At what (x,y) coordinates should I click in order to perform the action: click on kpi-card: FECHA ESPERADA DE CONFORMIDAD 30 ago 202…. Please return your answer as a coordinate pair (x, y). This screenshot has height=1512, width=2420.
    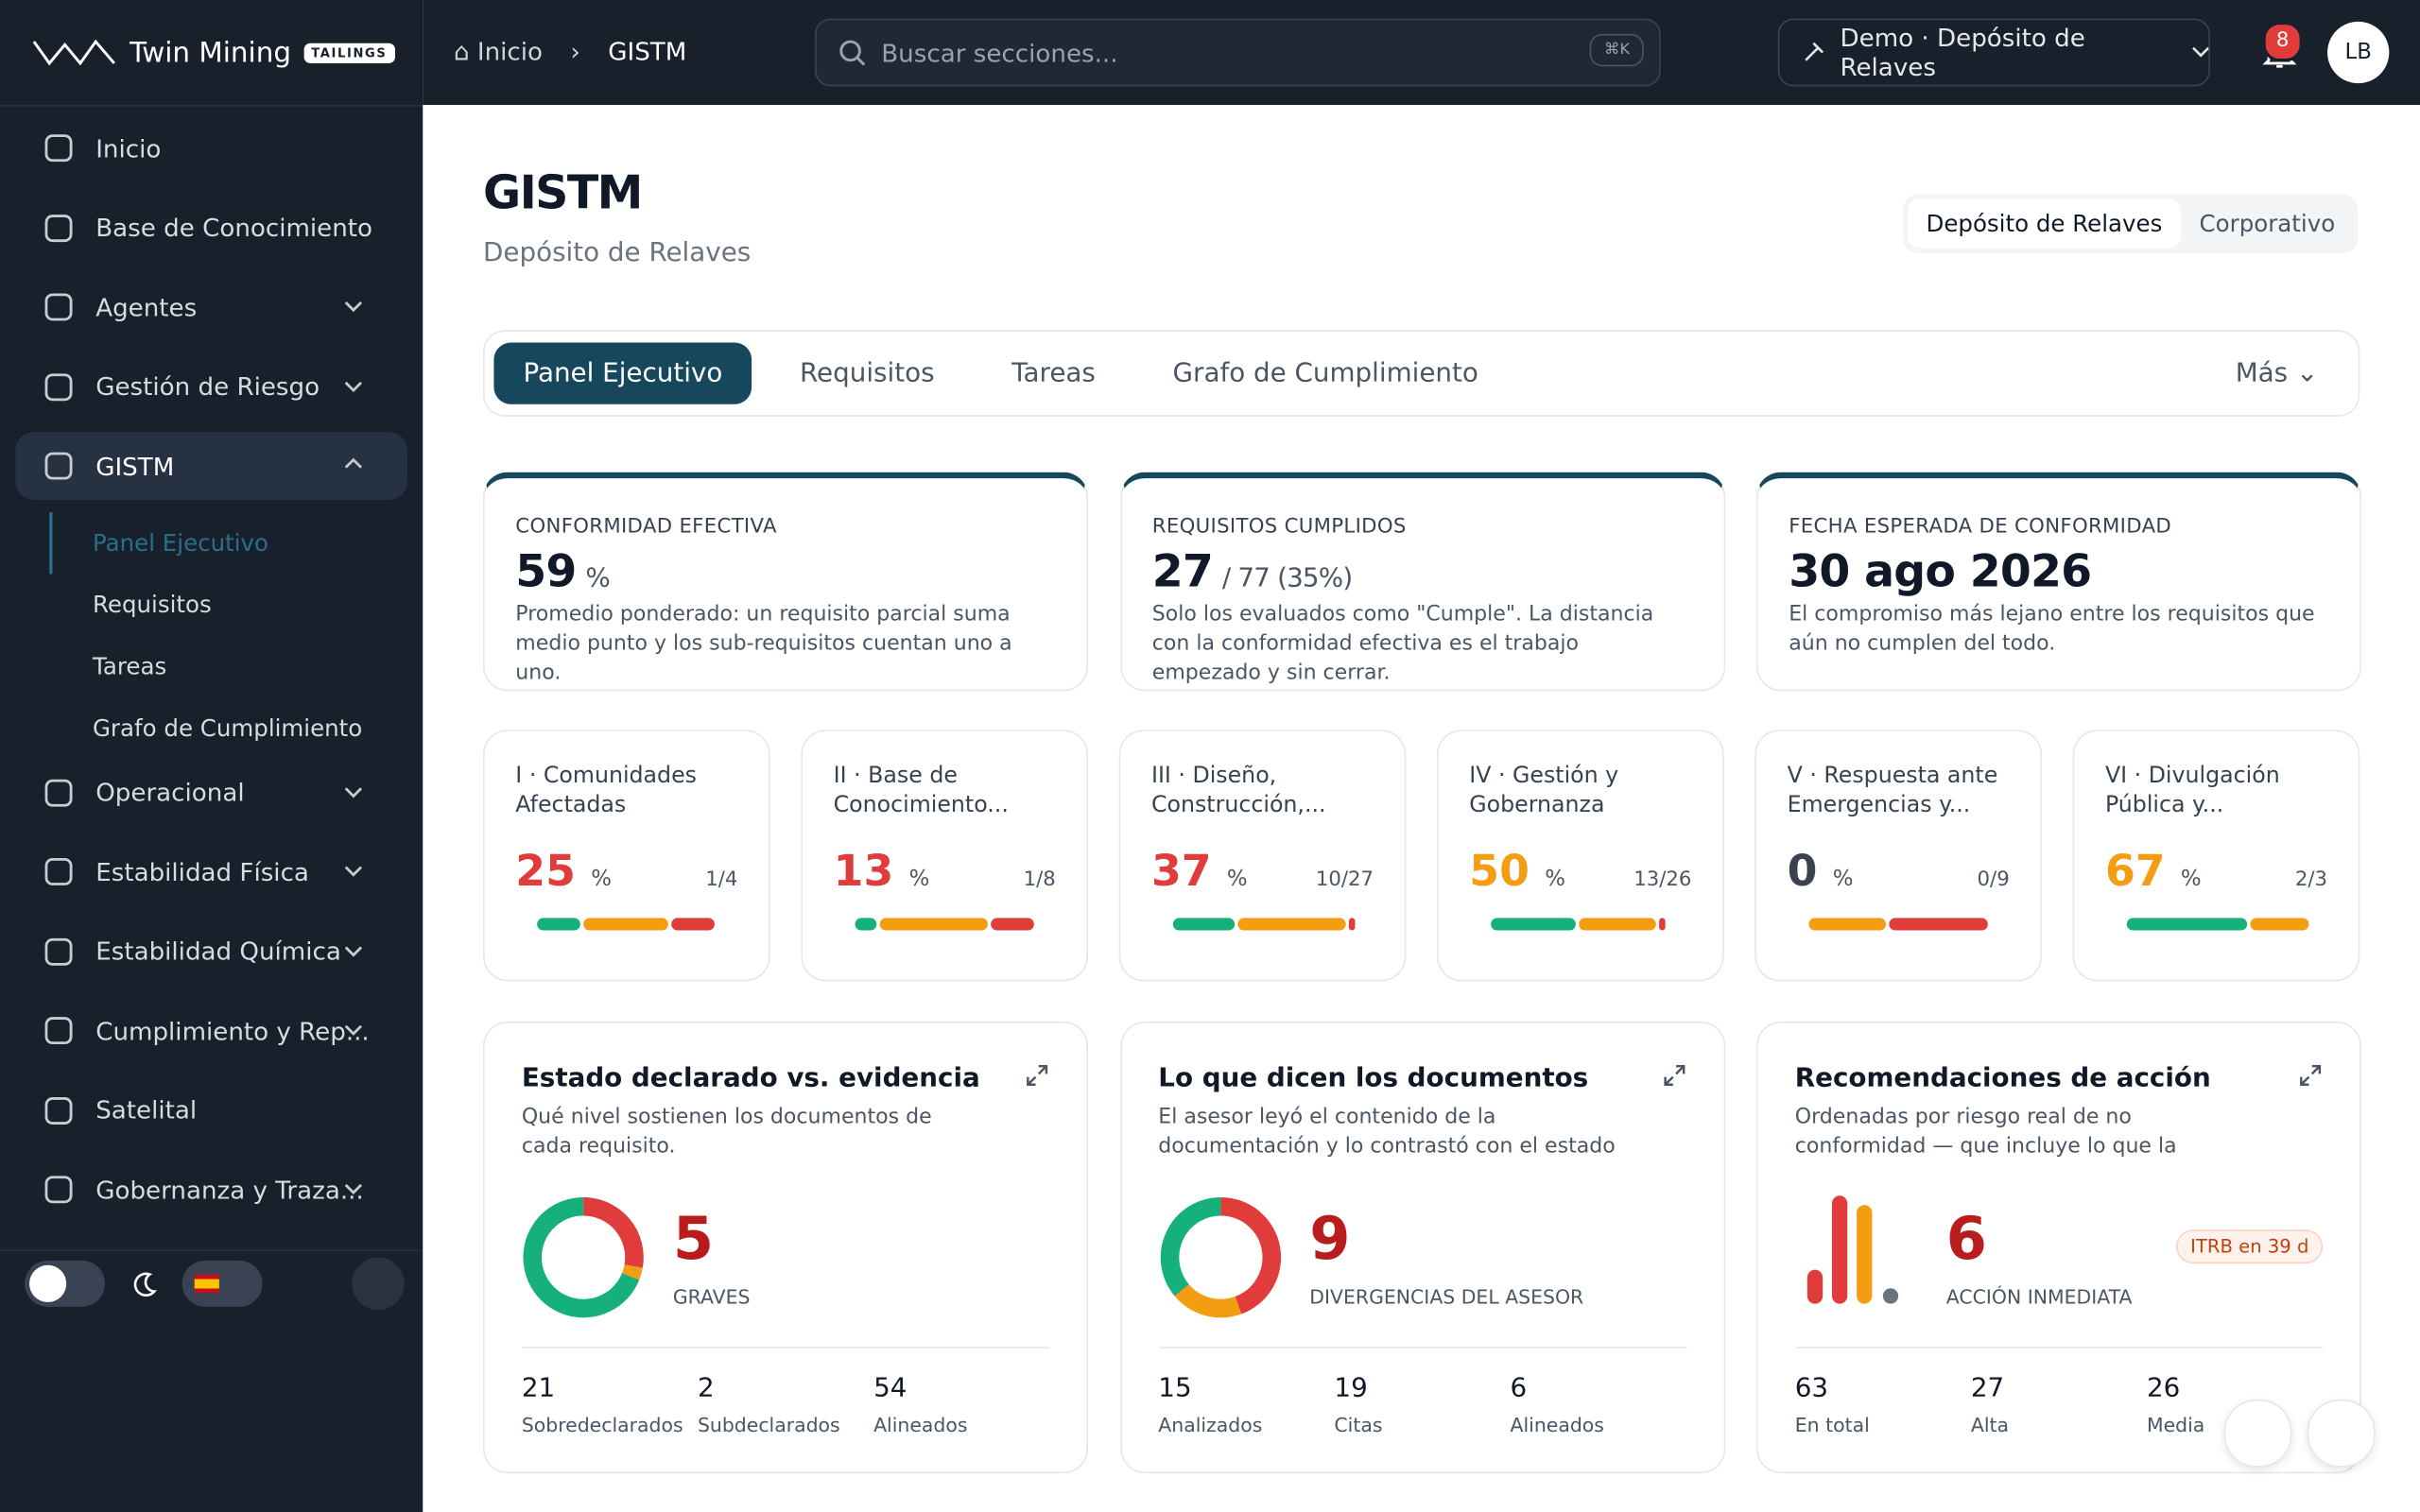
    Looking at the image, I should click on (2058, 582).